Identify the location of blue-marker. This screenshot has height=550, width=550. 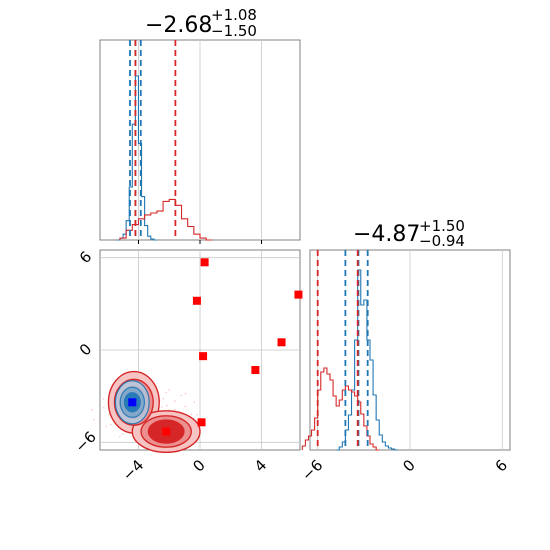
(132, 402).